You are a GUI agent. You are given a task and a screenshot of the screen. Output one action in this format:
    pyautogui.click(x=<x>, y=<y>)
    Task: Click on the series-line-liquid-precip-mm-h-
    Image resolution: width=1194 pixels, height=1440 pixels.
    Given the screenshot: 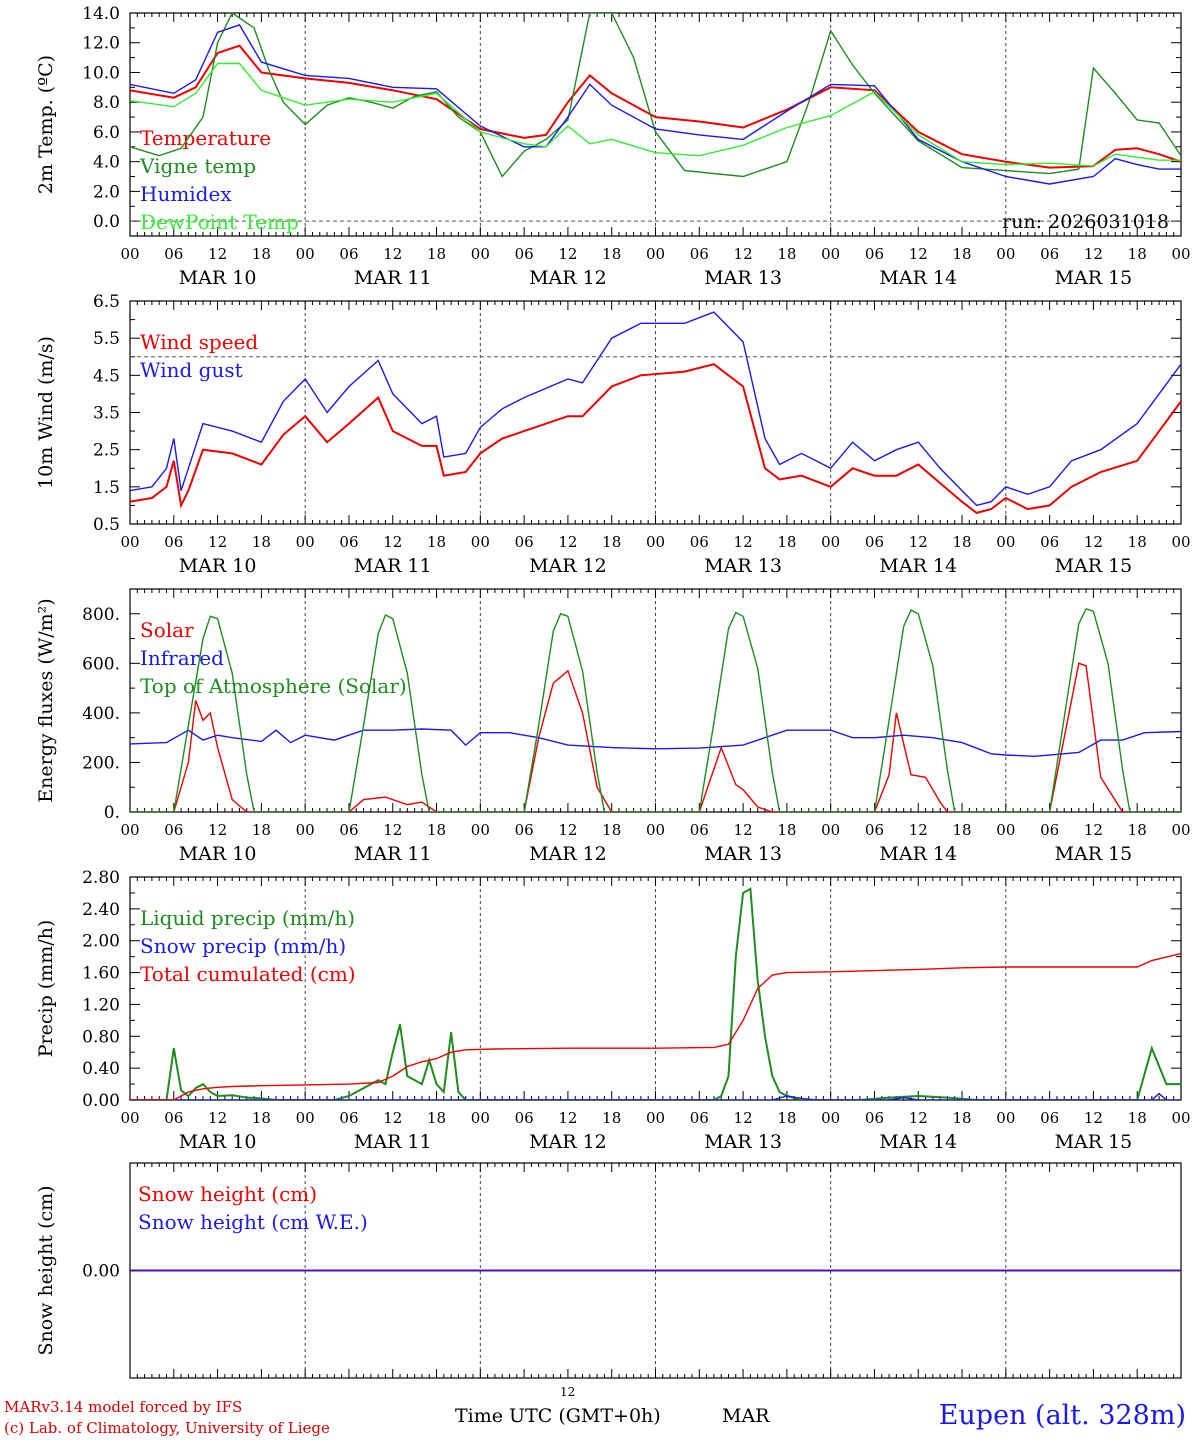 What is the action you would take?
    pyautogui.click(x=655, y=993)
    